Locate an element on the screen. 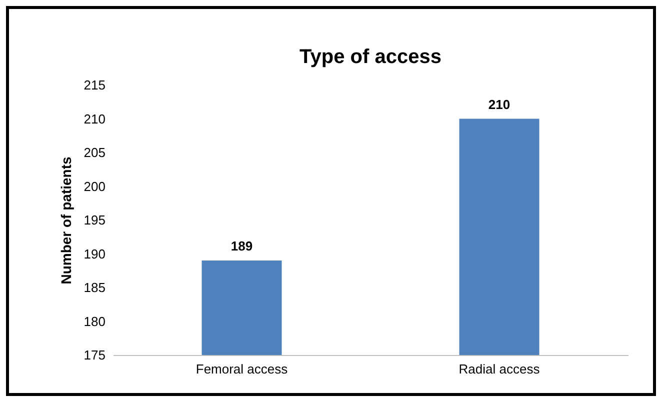 The image size is (666, 406). y-tick-label: 195 is located at coordinates (95, 220).